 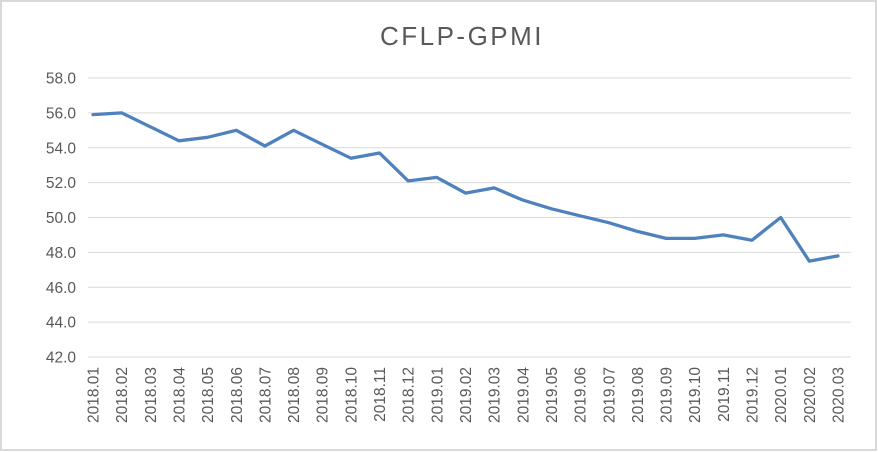 What do you see at coordinates (61, 113) in the screenshot?
I see `y-tick-label: 56.0` at bounding box center [61, 113].